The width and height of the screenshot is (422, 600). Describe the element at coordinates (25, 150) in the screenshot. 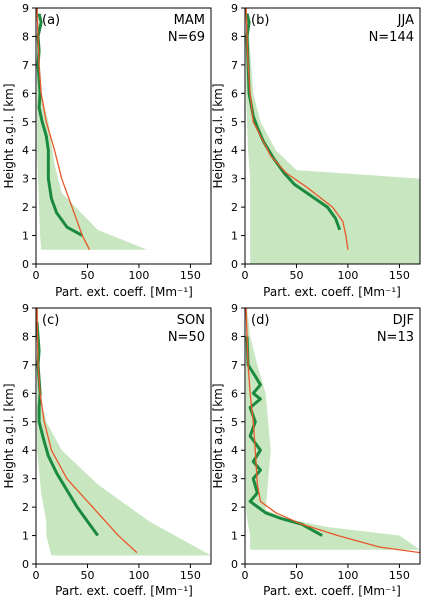

I see `panel-a-ytick-label: 4` at that location.